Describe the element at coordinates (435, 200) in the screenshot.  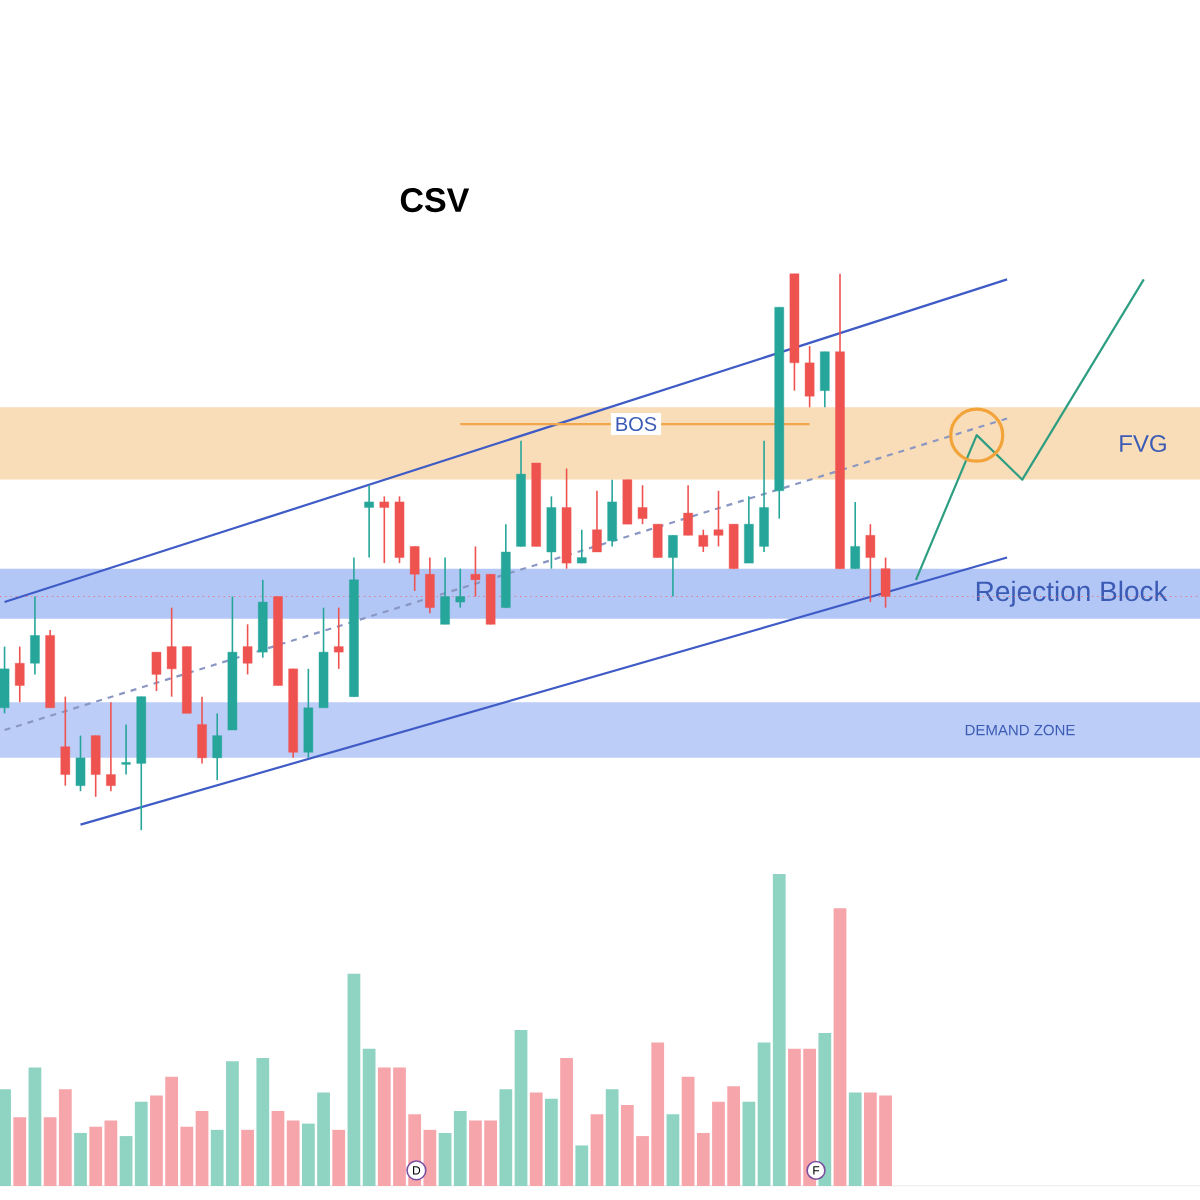
I see `chart-title: CSV` at that location.